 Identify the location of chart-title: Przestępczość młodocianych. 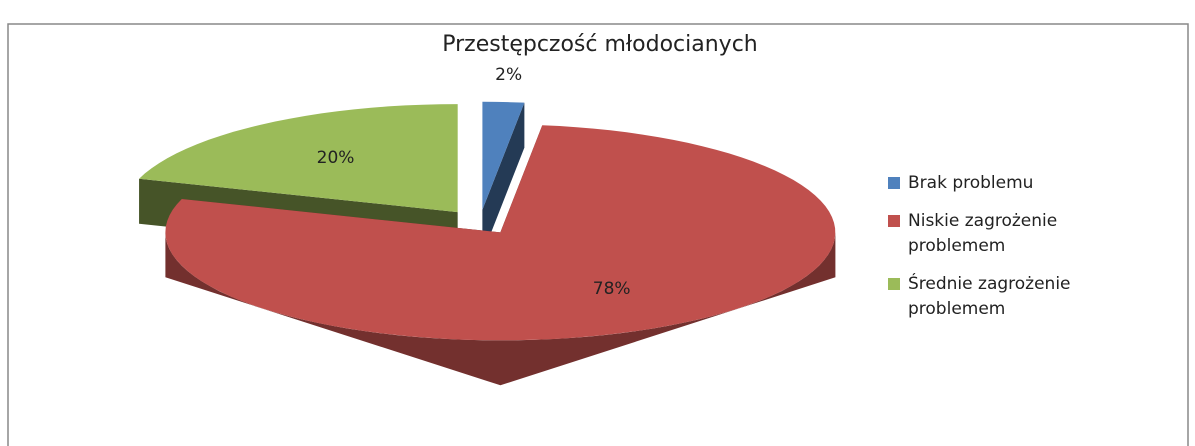
(600, 44).